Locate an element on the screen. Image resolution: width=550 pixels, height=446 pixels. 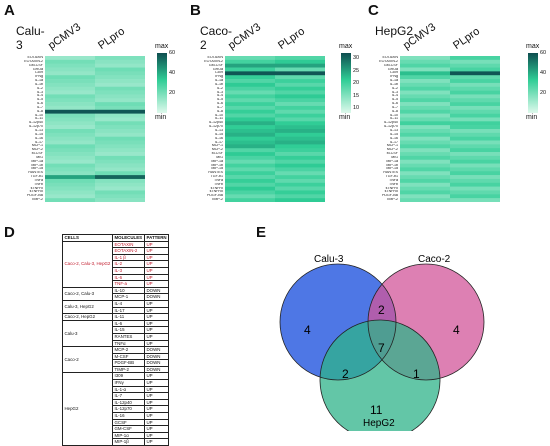
heatmap-row-label: TGF-b1 is located at coordinates (216, 177).